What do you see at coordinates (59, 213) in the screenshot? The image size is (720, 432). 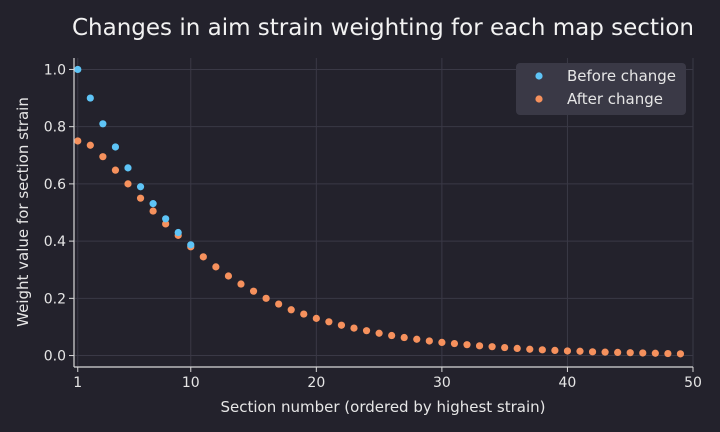 I see `y-ticks: 0.0 0.2 0.4 0.6 0.8 1.0` at bounding box center [59, 213].